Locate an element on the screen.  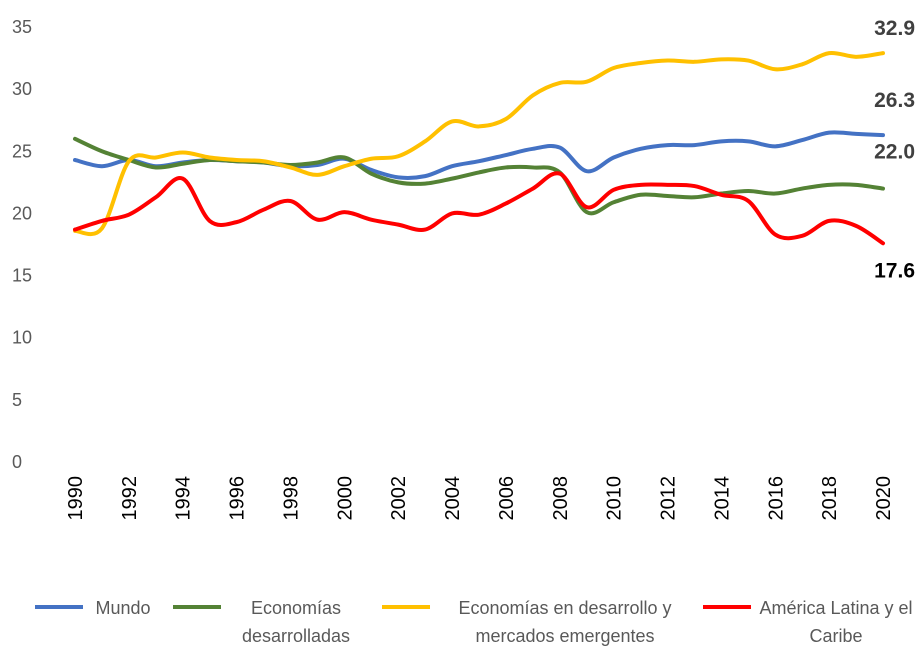
x-tick-label: 2002 is located at coordinates (399, 498).